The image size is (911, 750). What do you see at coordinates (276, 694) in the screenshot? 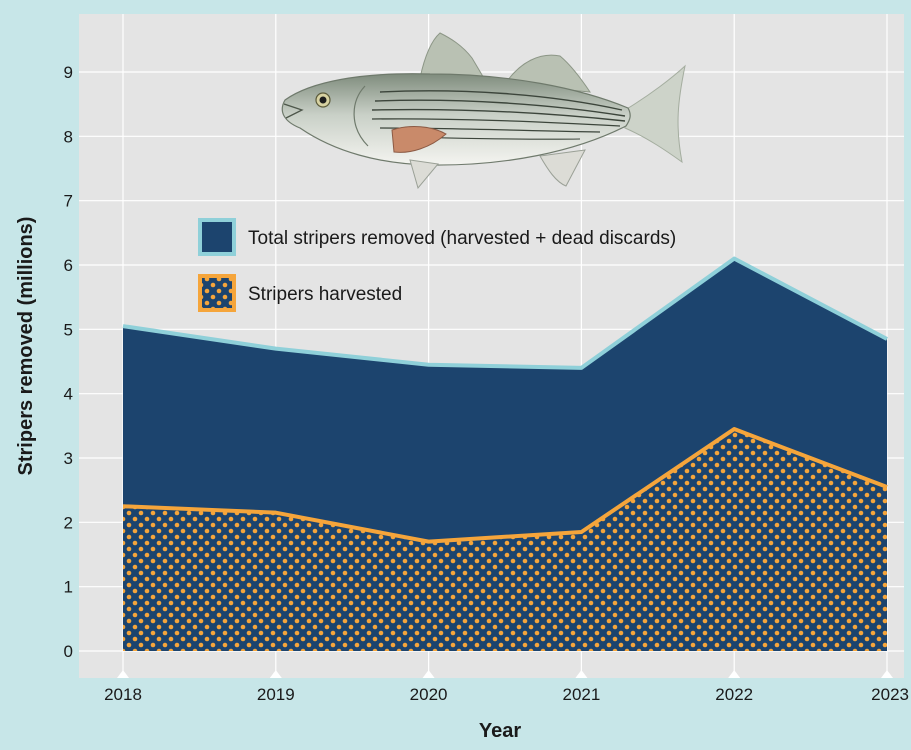
I see `x-tick-label: 2019` at bounding box center [276, 694].